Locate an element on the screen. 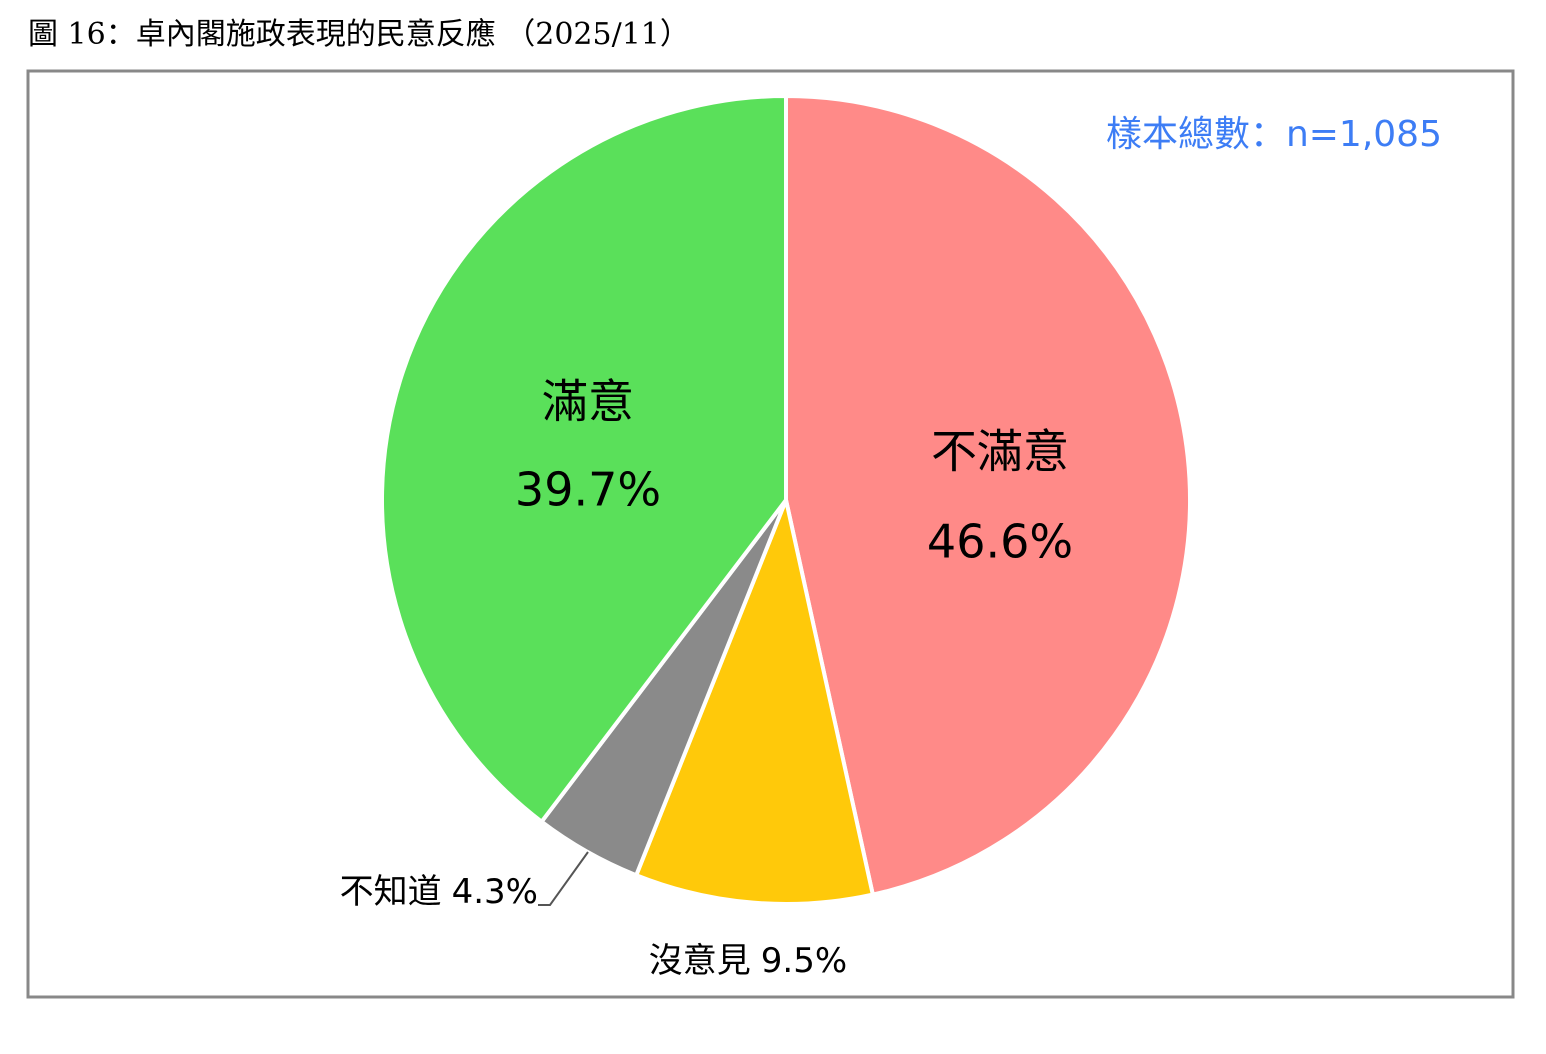 The height and width of the screenshot is (1054, 1546). pie-slice is located at coordinates (754, 699).